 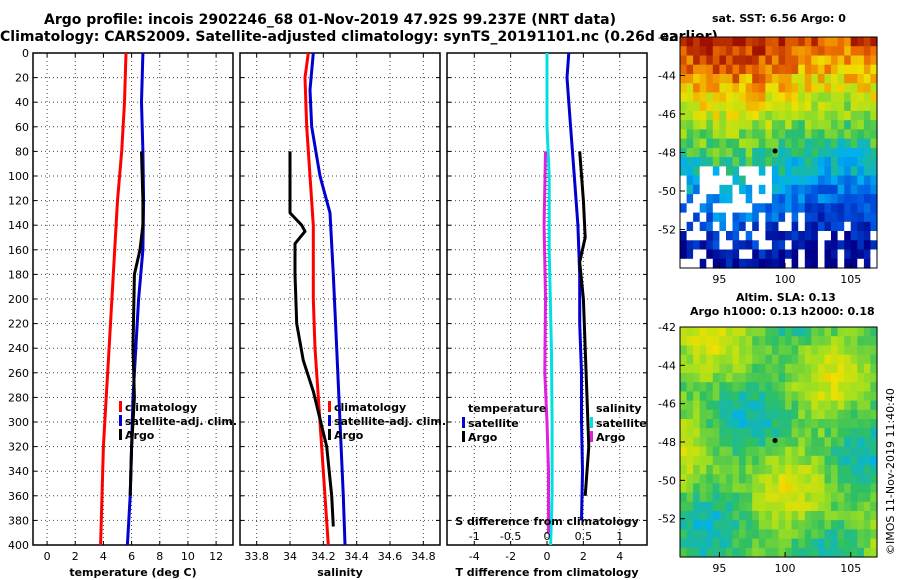 I want to click on map-y-tick-label: -44, so click(x=667, y=76).